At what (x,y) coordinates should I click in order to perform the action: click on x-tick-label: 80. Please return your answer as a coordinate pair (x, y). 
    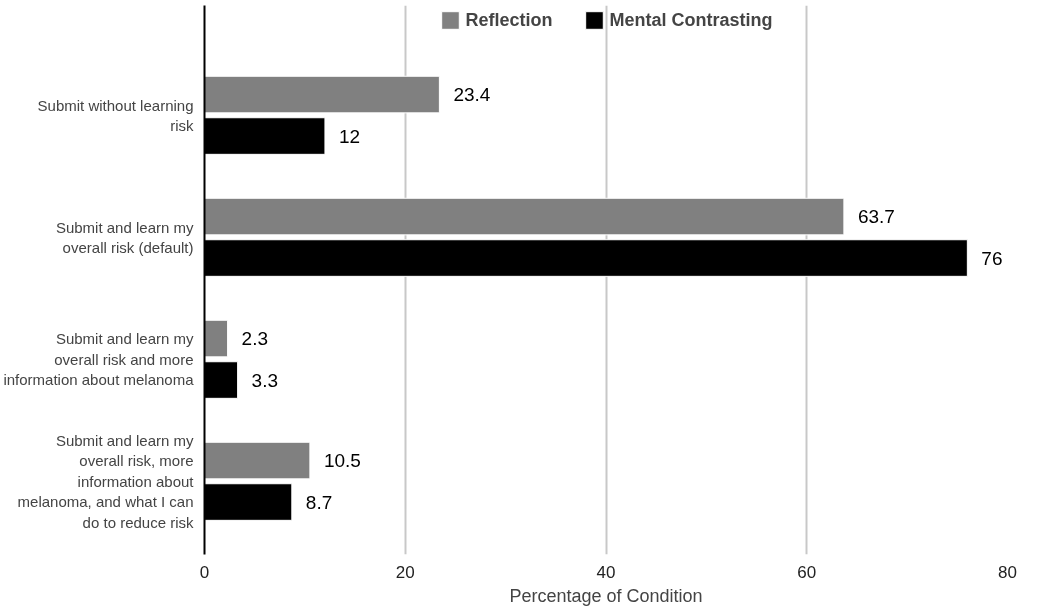
    Looking at the image, I should click on (1007, 572).